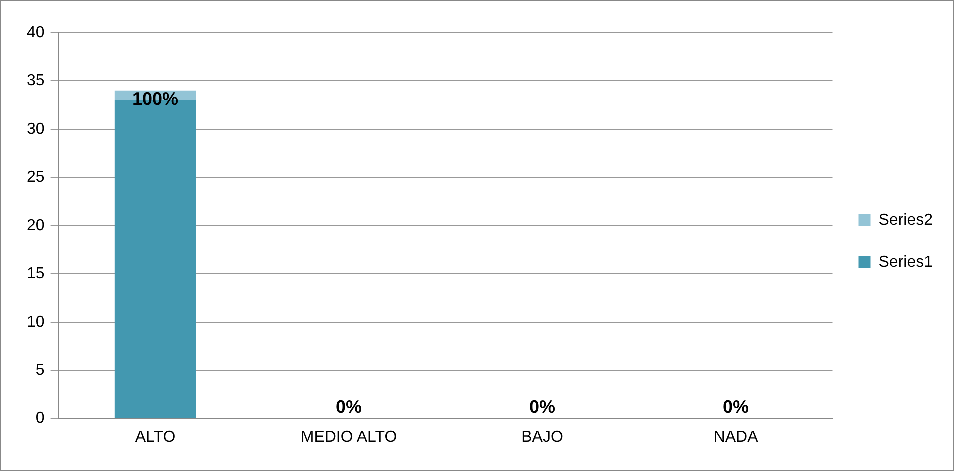  What do you see at coordinates (155, 437) in the screenshot?
I see `x-tick-label: ALTO` at bounding box center [155, 437].